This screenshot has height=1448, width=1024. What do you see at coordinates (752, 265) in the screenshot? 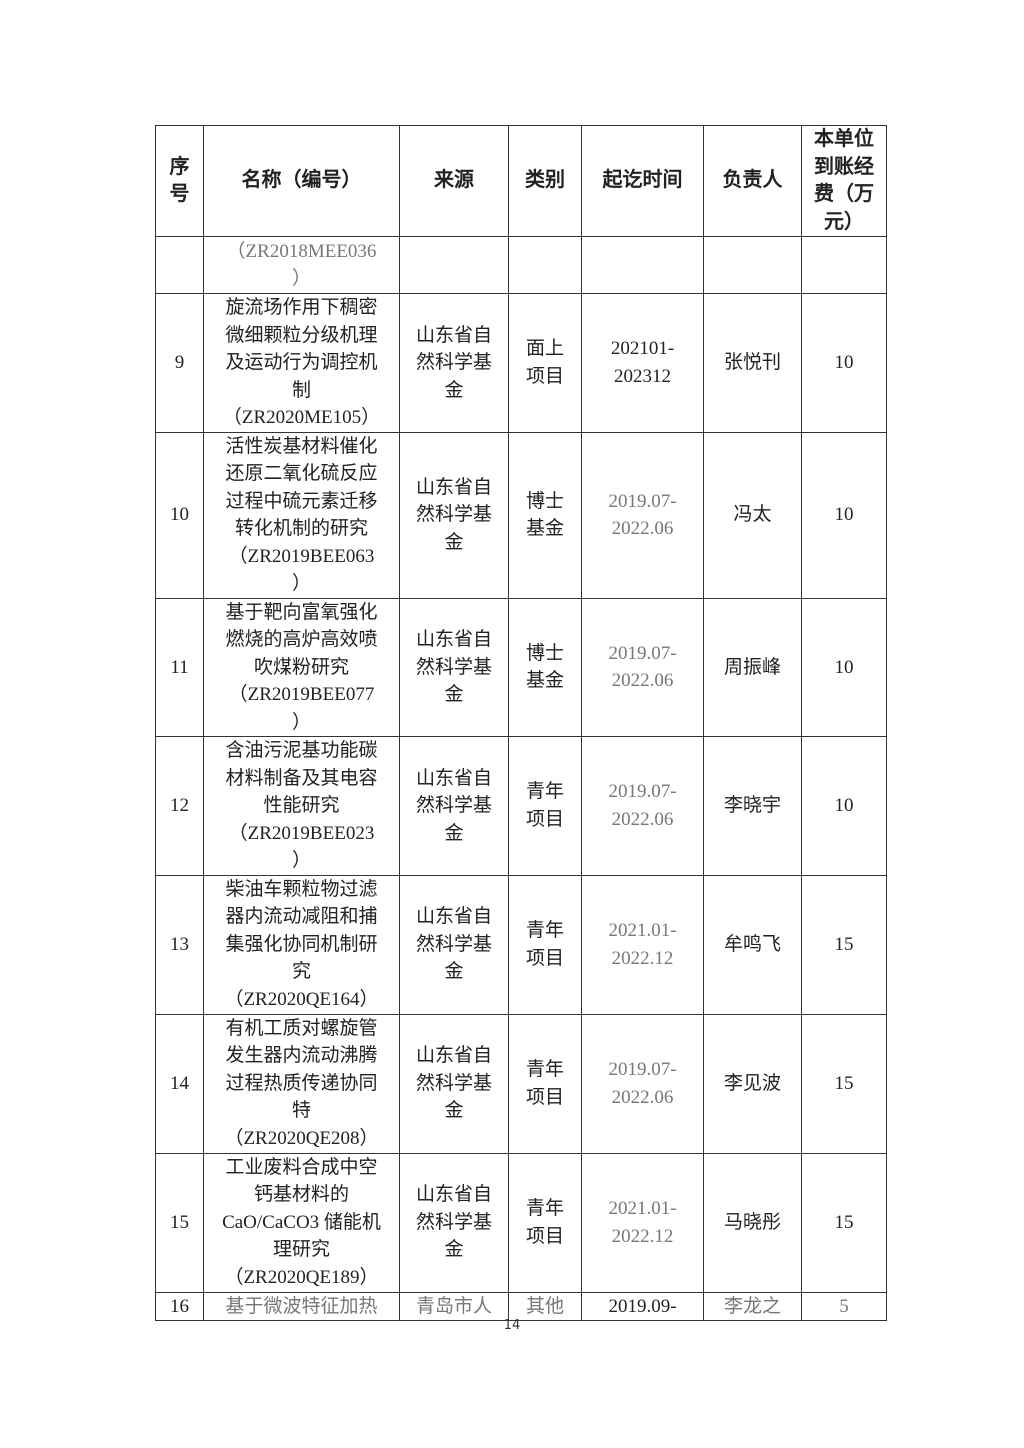
I see `cell-leader` at bounding box center [752, 265].